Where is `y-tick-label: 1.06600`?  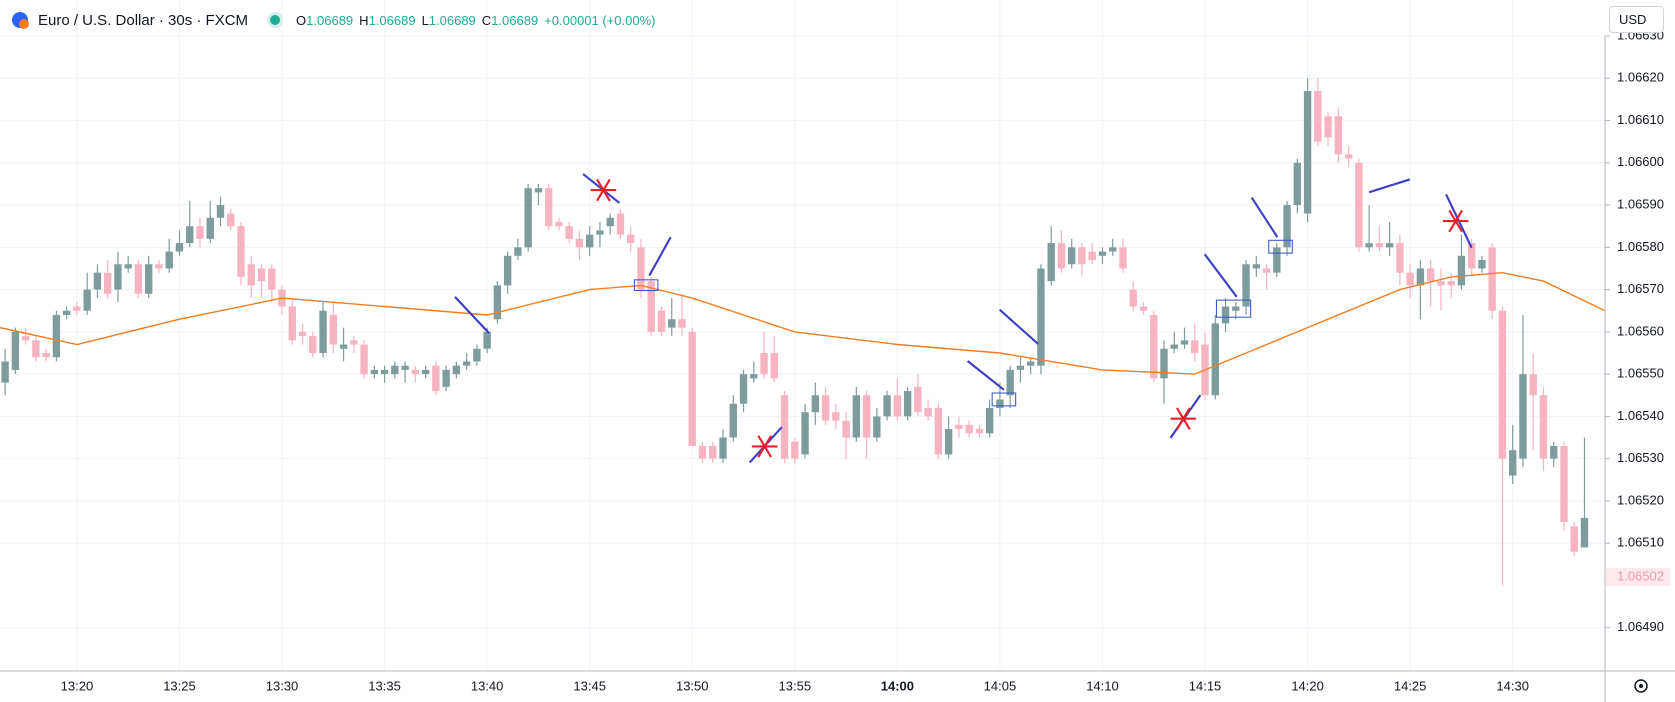
y-tick-label: 1.06600 is located at coordinates (1640, 161).